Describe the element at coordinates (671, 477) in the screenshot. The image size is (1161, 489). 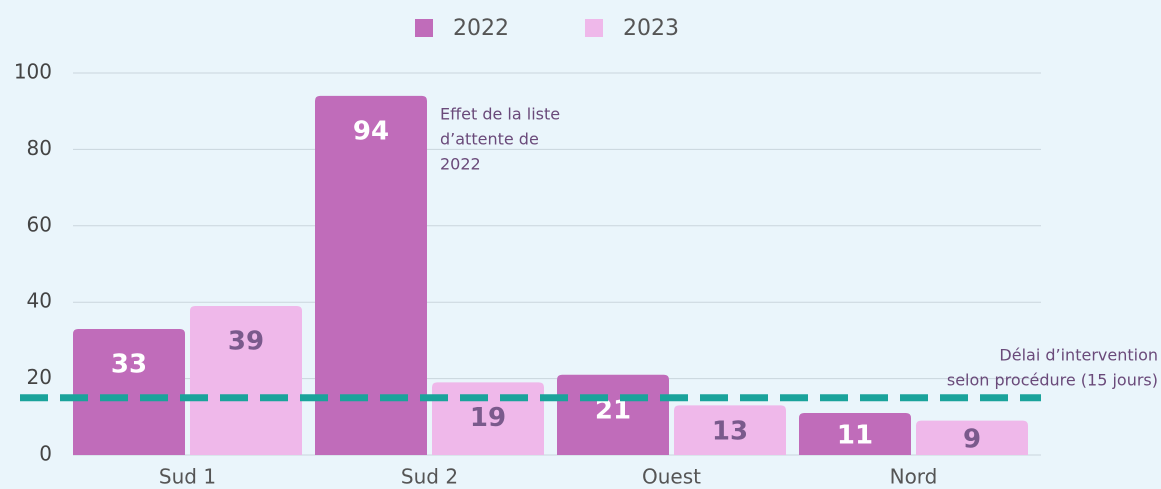
I see `x-tick-label: Ouest` at that location.